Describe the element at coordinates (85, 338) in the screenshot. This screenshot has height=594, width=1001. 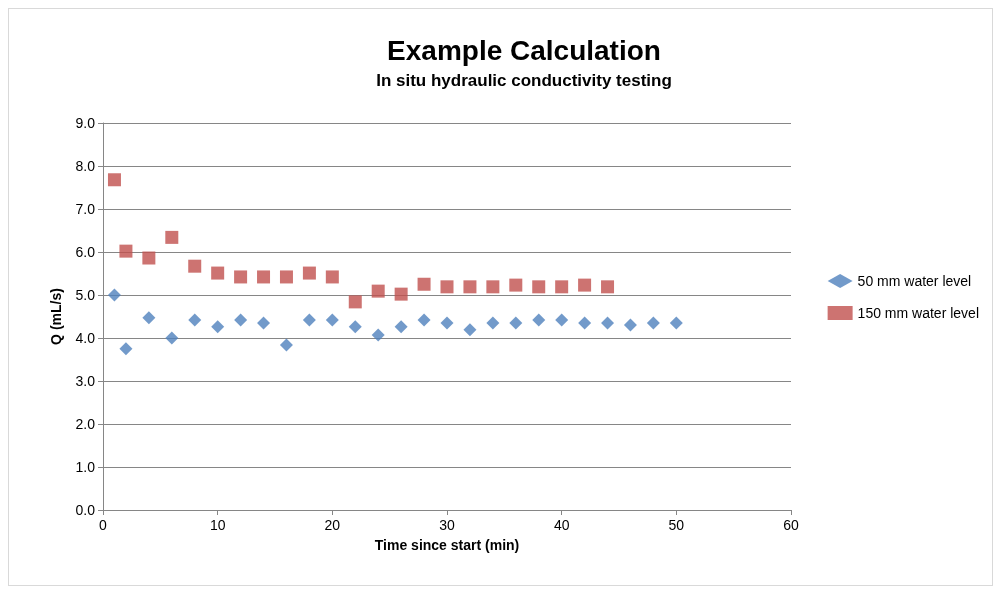
I see `y-tick-label: 4.0` at that location.